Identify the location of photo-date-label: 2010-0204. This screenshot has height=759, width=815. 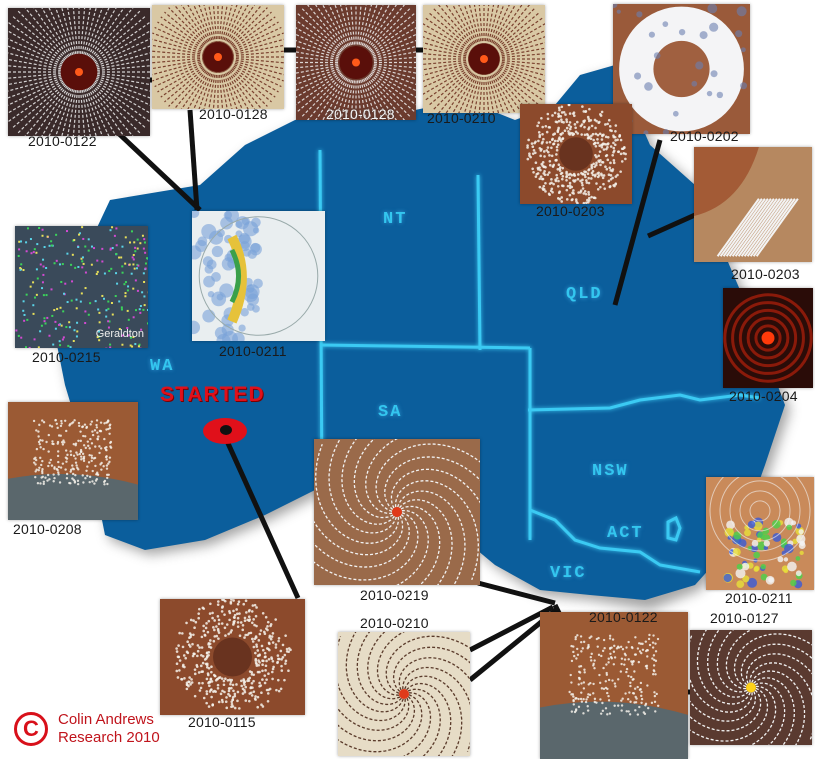
(763, 396).